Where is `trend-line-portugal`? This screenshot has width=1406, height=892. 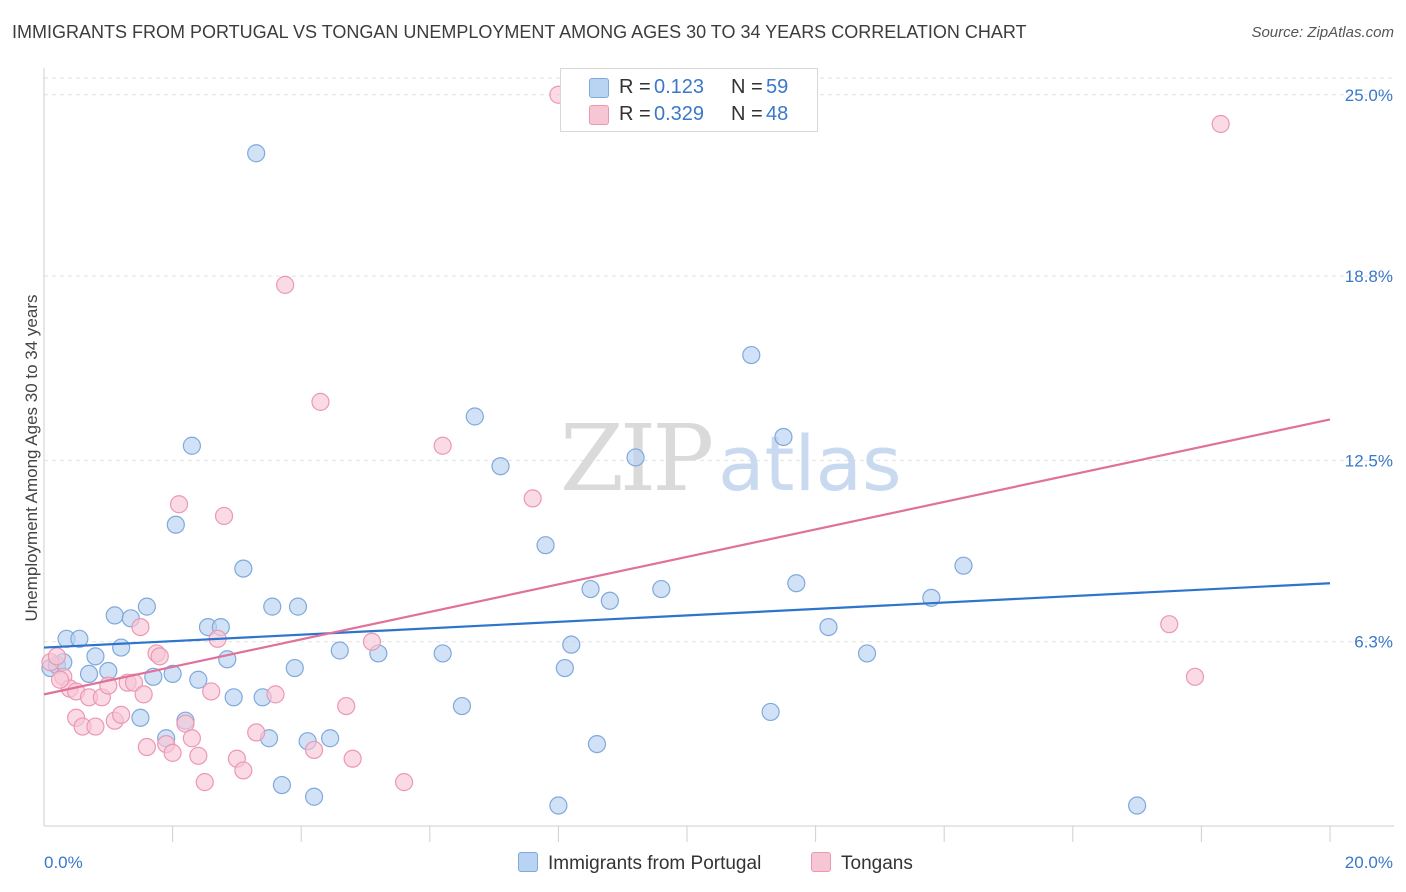 trend-line-portugal is located at coordinates (687, 615).